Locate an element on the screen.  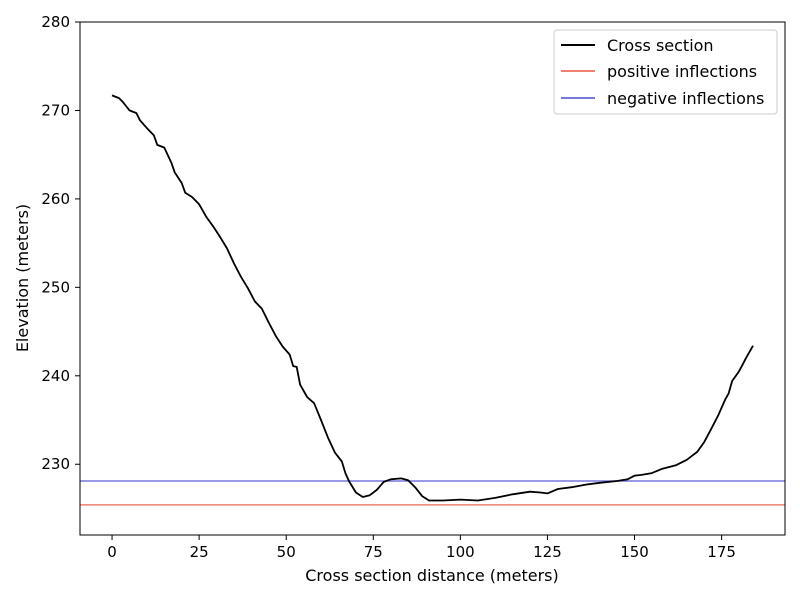
x-tick-label: 50 is located at coordinates (286, 552).